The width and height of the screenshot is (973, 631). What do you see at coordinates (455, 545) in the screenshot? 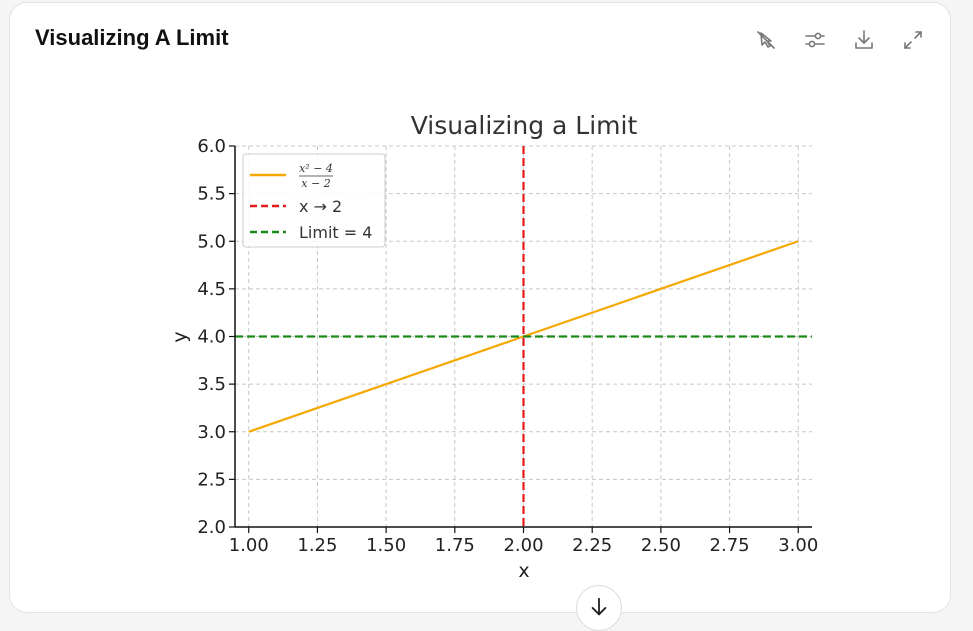
I see `x-tick-label: 1.75` at bounding box center [455, 545].